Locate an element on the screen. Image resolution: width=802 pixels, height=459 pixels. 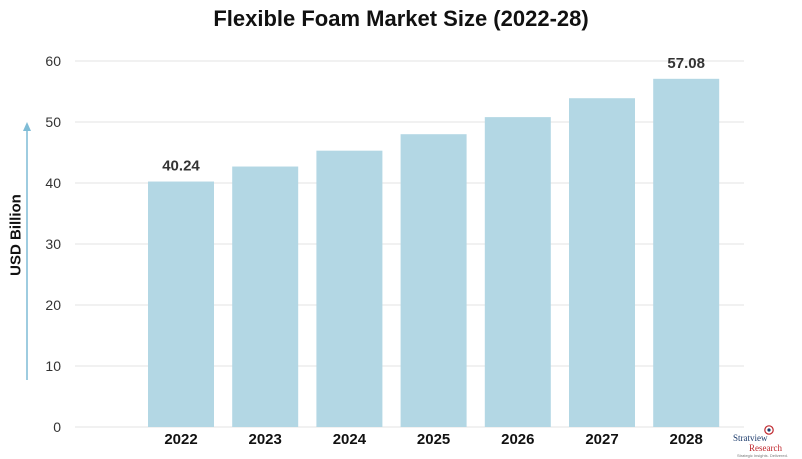
y-tick-label: 10 is located at coordinates (53, 366).